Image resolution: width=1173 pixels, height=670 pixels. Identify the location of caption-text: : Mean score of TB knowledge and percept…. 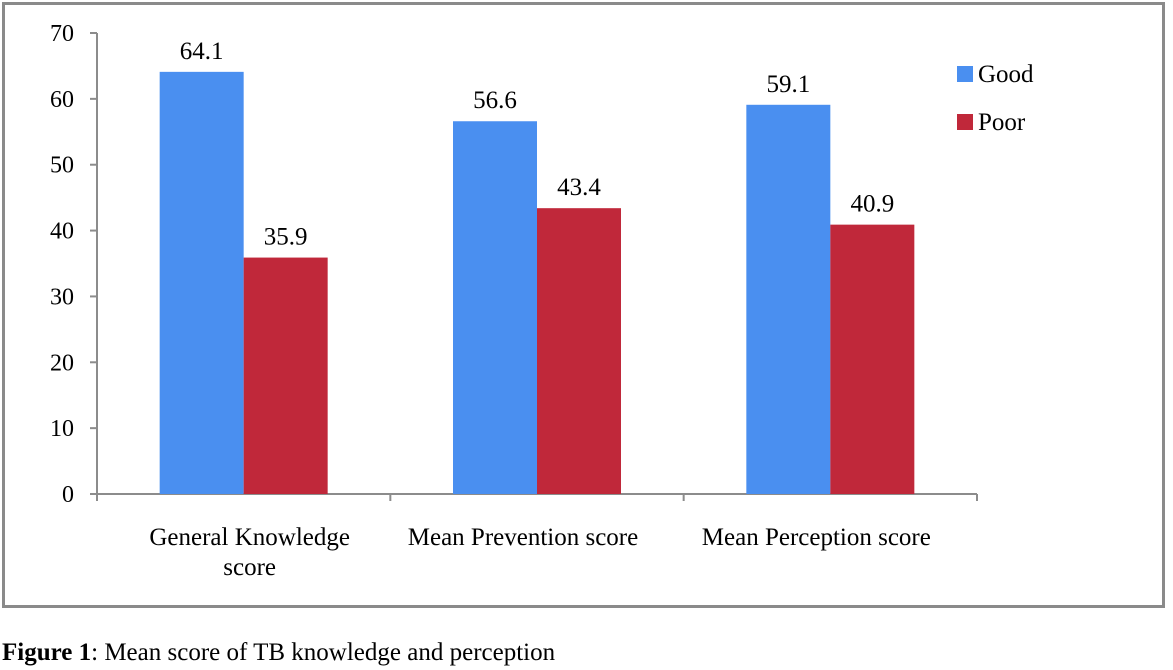
(323, 652).